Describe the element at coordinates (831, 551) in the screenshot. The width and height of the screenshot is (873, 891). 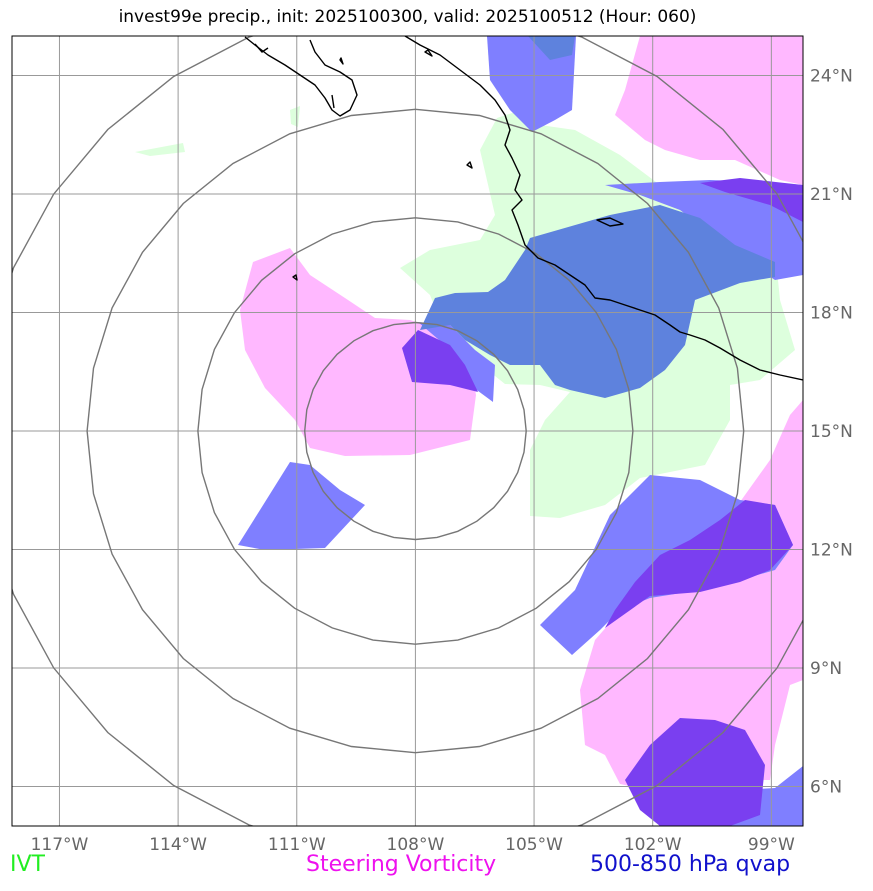
I see `lat-tick-label: 12°N` at that location.